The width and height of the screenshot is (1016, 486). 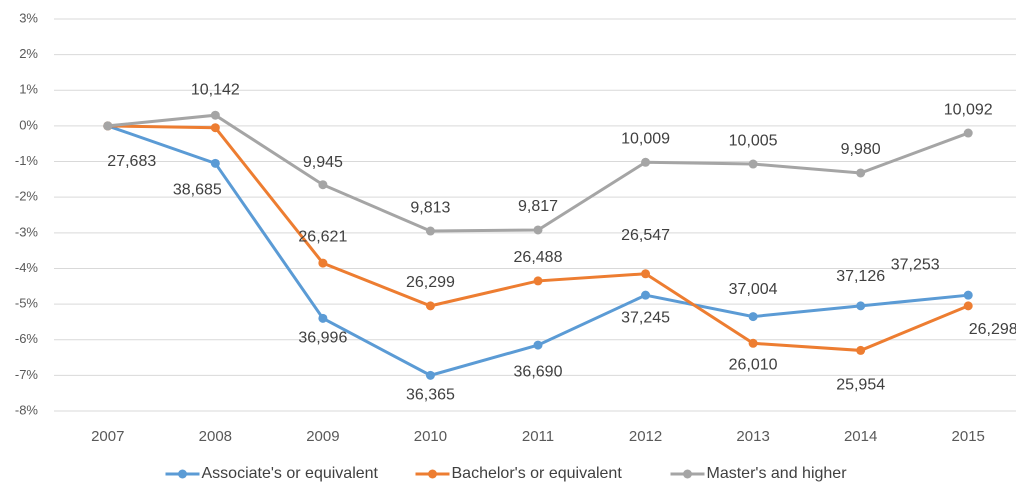 What do you see at coordinates (538, 206) in the screenshot?
I see `data-label: 9,817` at bounding box center [538, 206].